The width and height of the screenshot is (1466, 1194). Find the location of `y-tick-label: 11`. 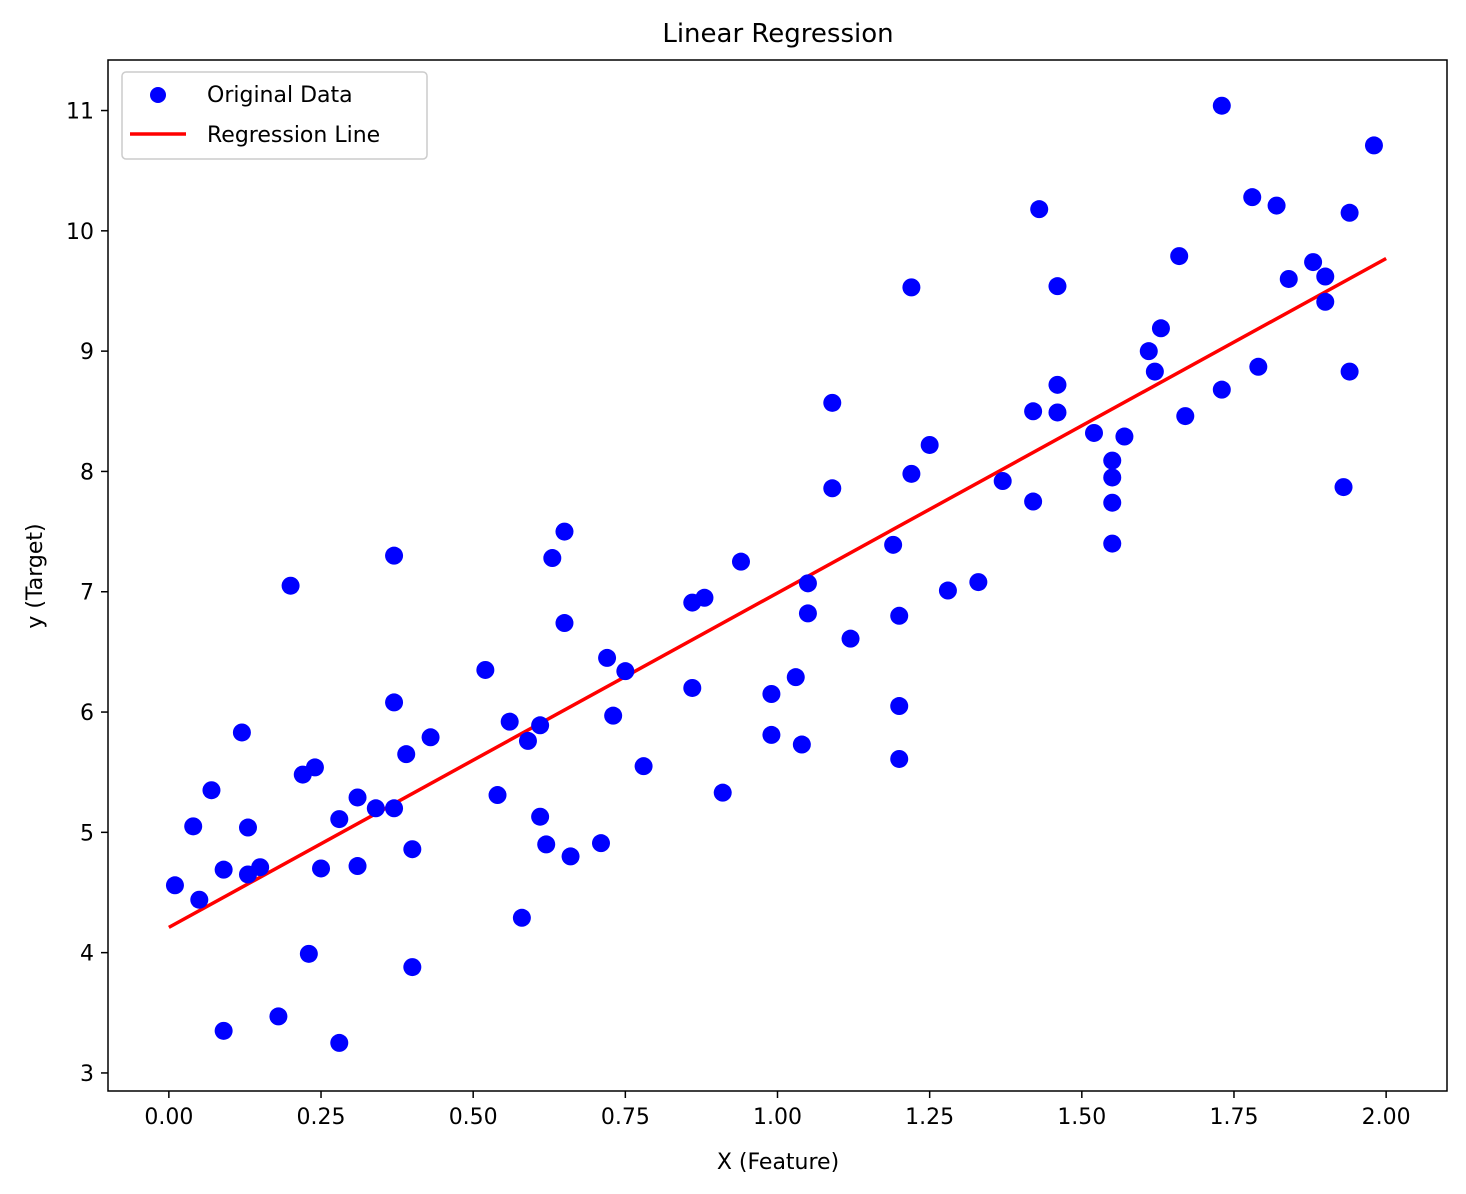

y-tick-label: 11 is located at coordinates (80, 112).